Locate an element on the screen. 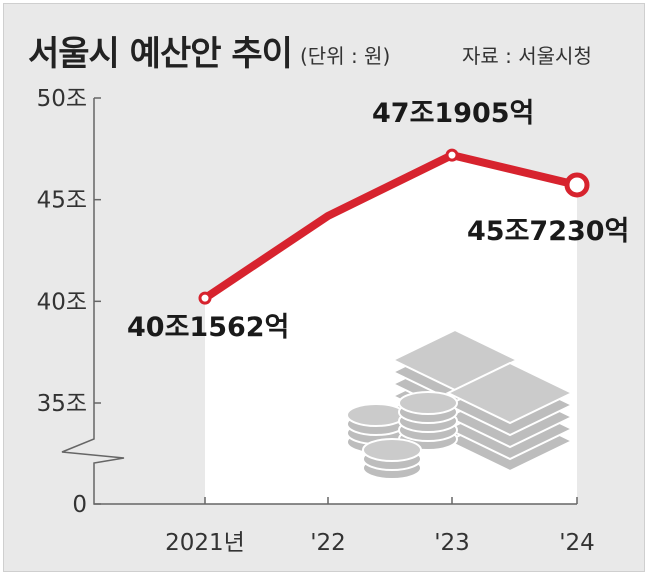 The image size is (650, 577). source-note: 자료 : 서울시청 is located at coordinates (527, 56).